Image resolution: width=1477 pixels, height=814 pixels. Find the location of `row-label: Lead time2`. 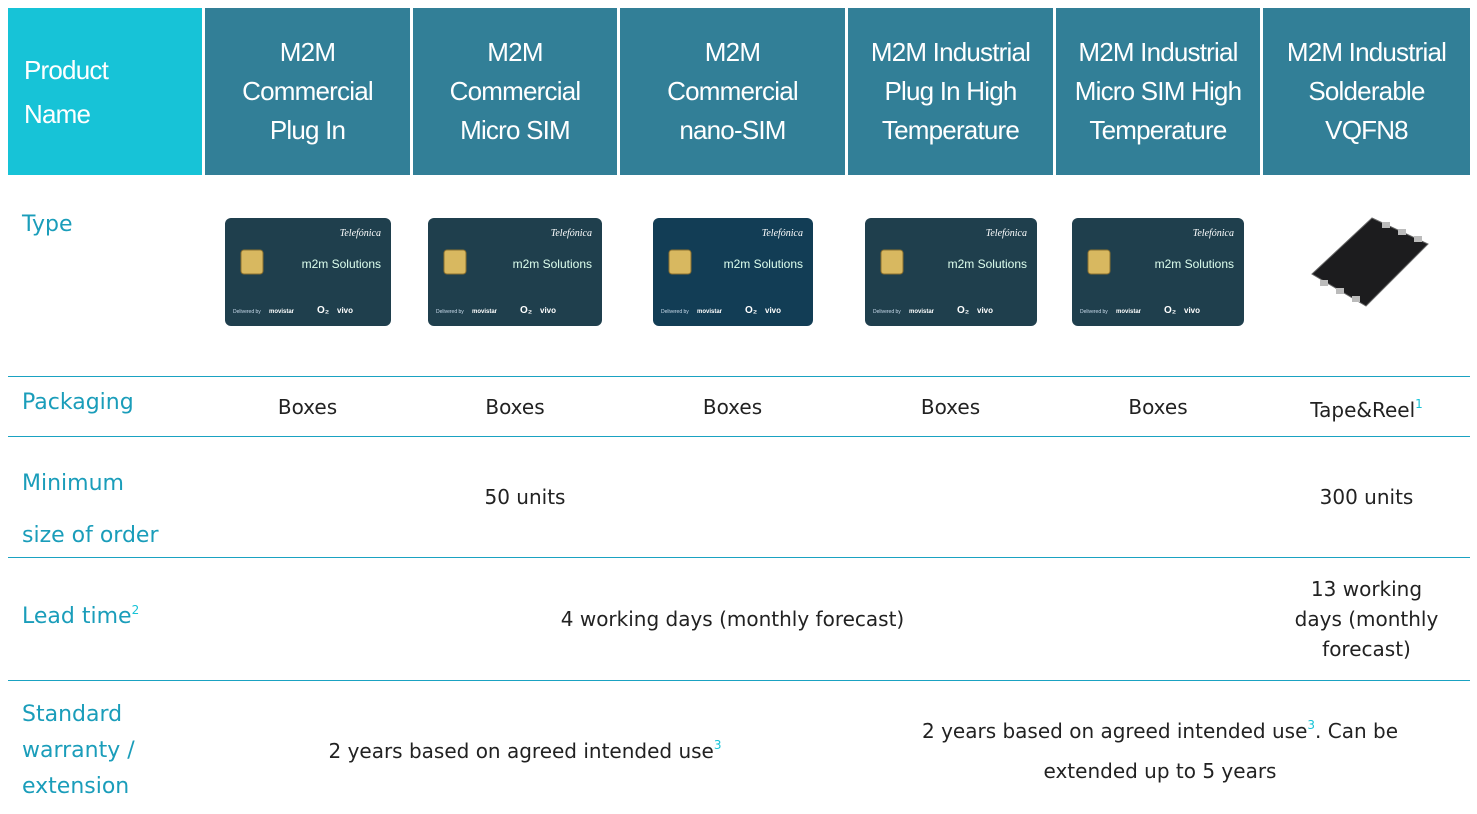

row-label: Lead time2 is located at coordinates (80, 616).